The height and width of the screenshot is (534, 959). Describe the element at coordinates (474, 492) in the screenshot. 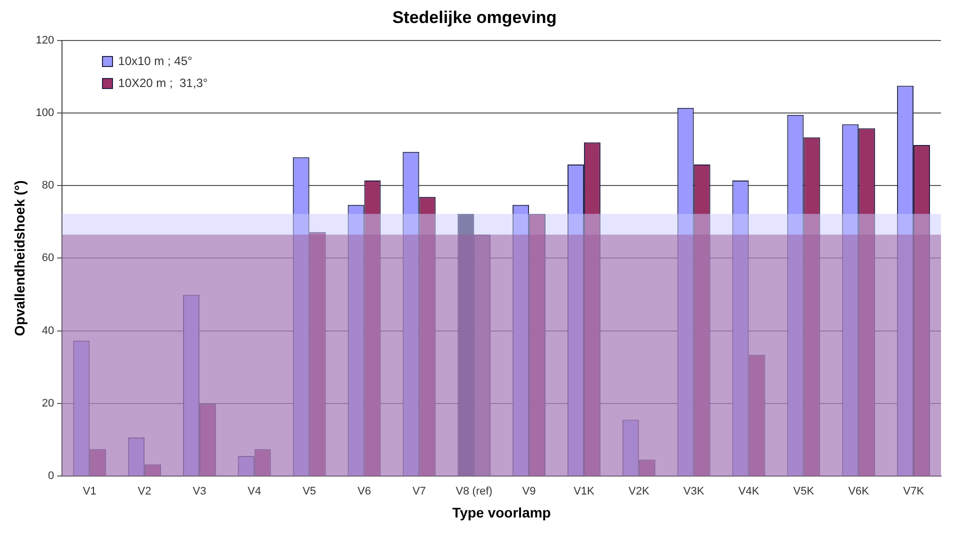

I see `x-tick-label: V8 (ref)` at that location.